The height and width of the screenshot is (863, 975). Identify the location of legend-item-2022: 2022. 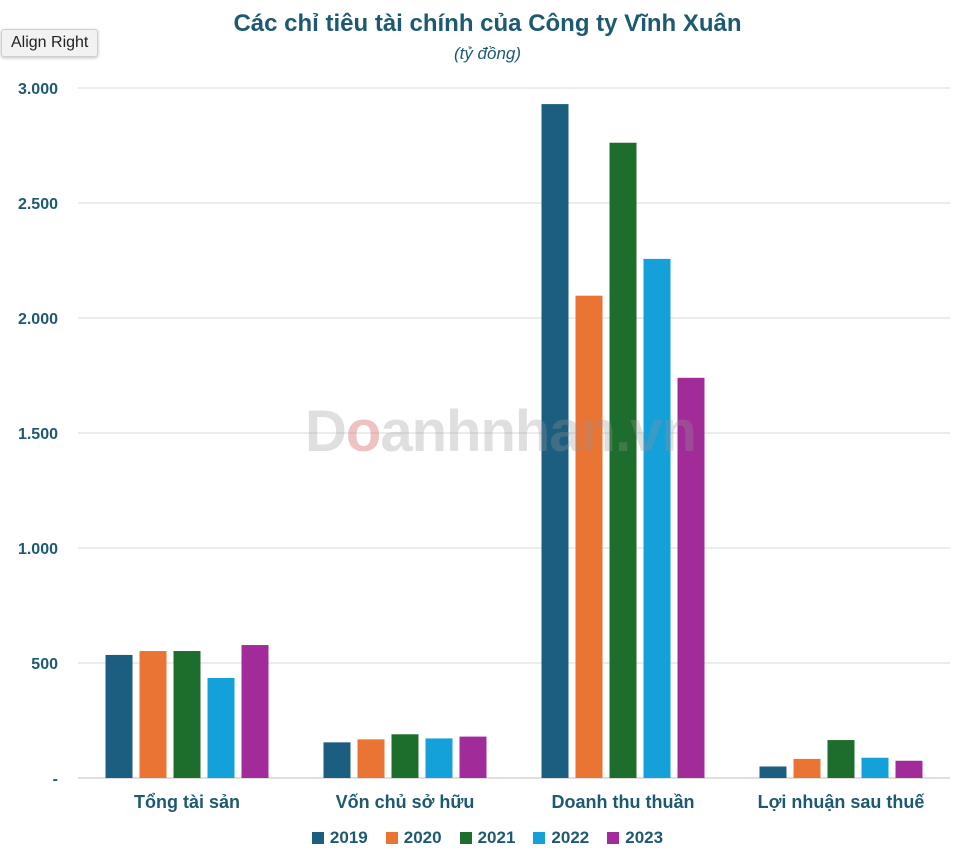
(561, 838).